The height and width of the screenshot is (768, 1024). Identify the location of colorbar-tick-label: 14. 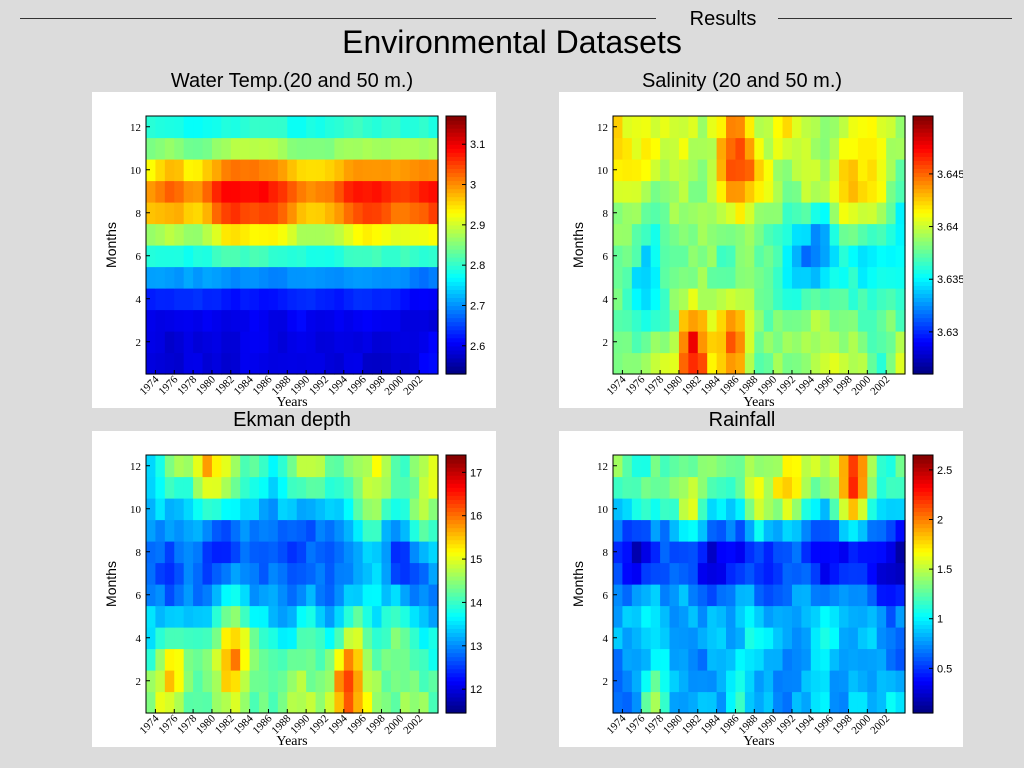
(476, 603).